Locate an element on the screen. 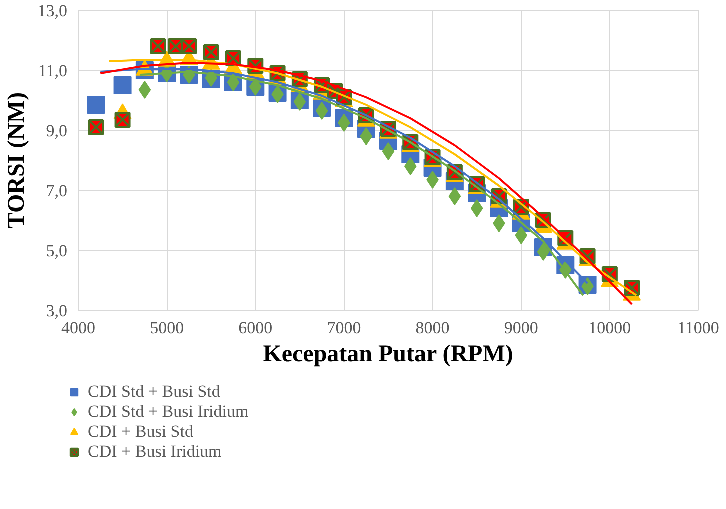  x-tick-label: 8000 is located at coordinates (433, 328).